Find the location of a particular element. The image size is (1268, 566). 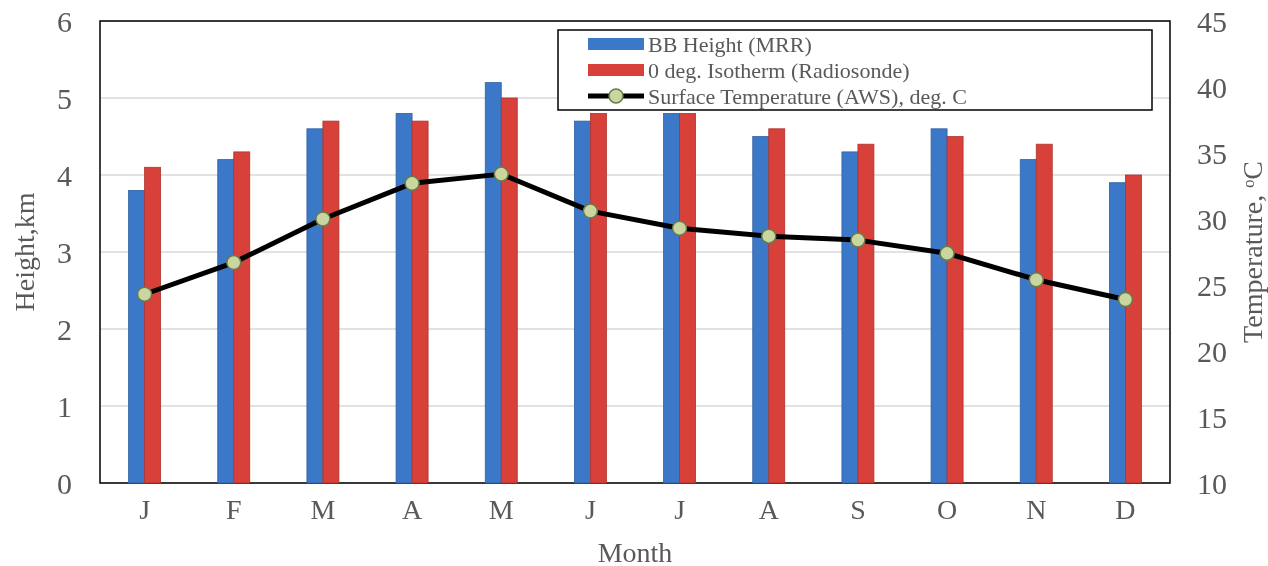

legend-label: 0 deg. Isotherm (Radiosonde) is located at coordinates (779, 70).